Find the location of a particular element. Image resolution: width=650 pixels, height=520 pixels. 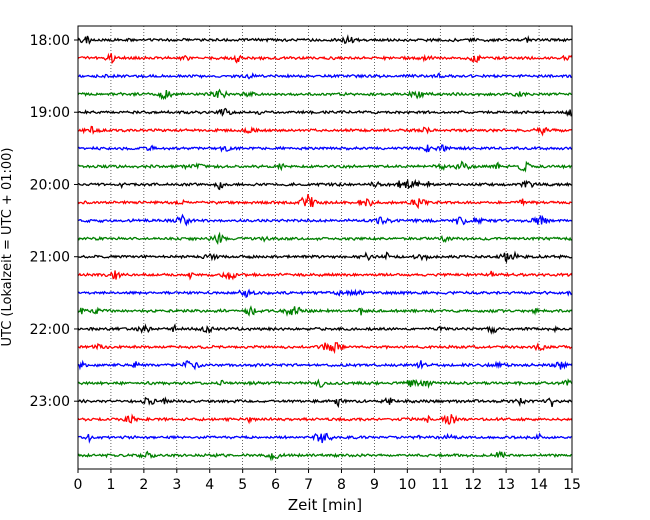

x-tick-label: 6 is located at coordinates (275, 485).